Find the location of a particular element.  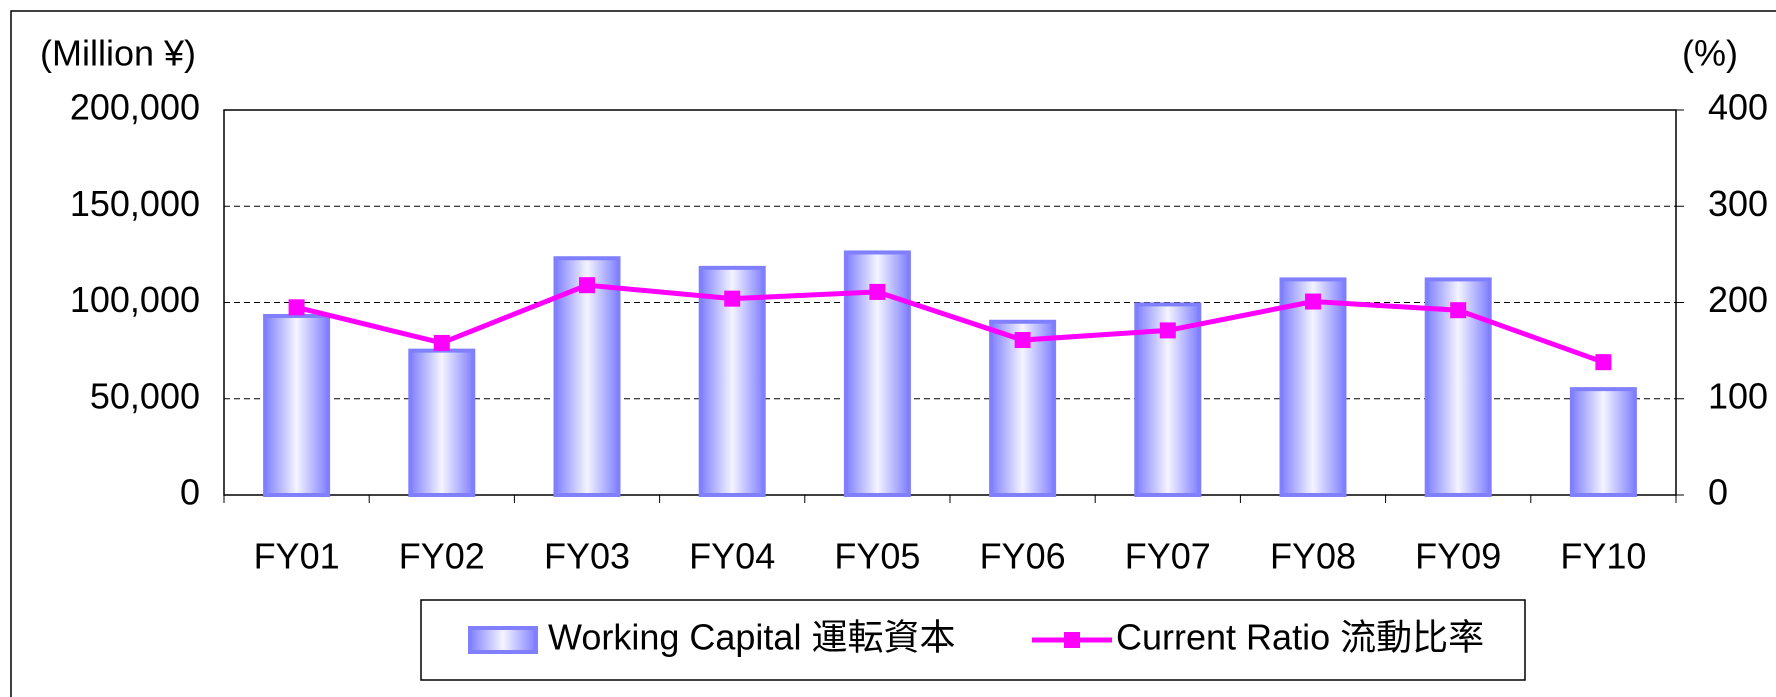

y2-tick-label: 200 is located at coordinates (1738, 299).